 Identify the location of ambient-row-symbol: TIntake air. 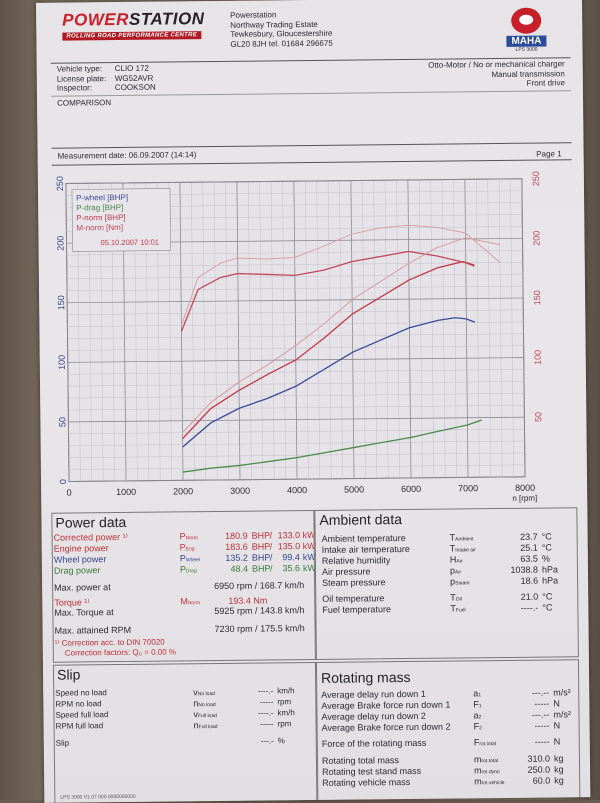
(463, 548).